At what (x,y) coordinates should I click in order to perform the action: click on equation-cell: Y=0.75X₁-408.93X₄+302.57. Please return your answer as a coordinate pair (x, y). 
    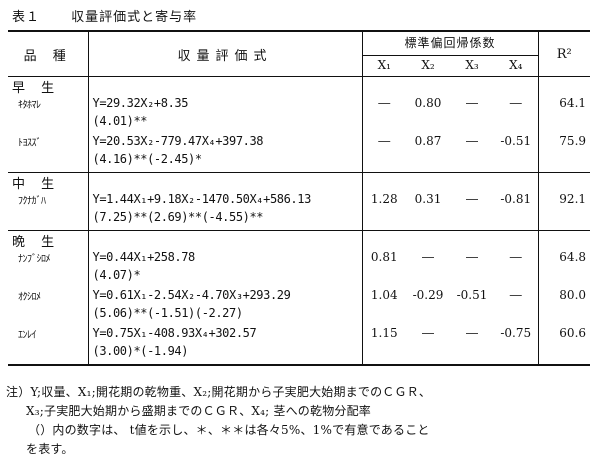
    Looking at the image, I should click on (224, 335).